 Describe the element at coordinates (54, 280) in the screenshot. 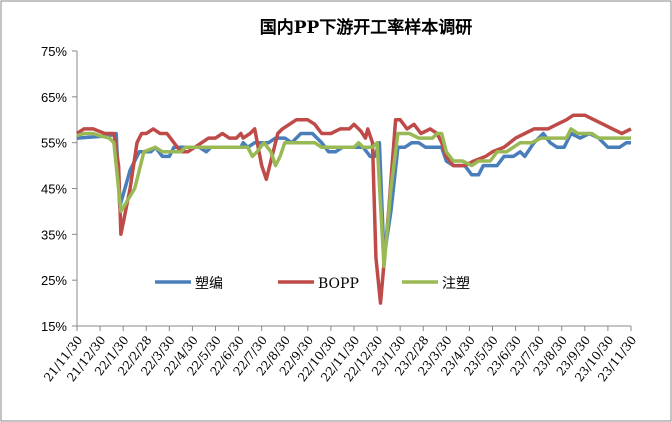

I see `y-tick-label: 25%` at that location.